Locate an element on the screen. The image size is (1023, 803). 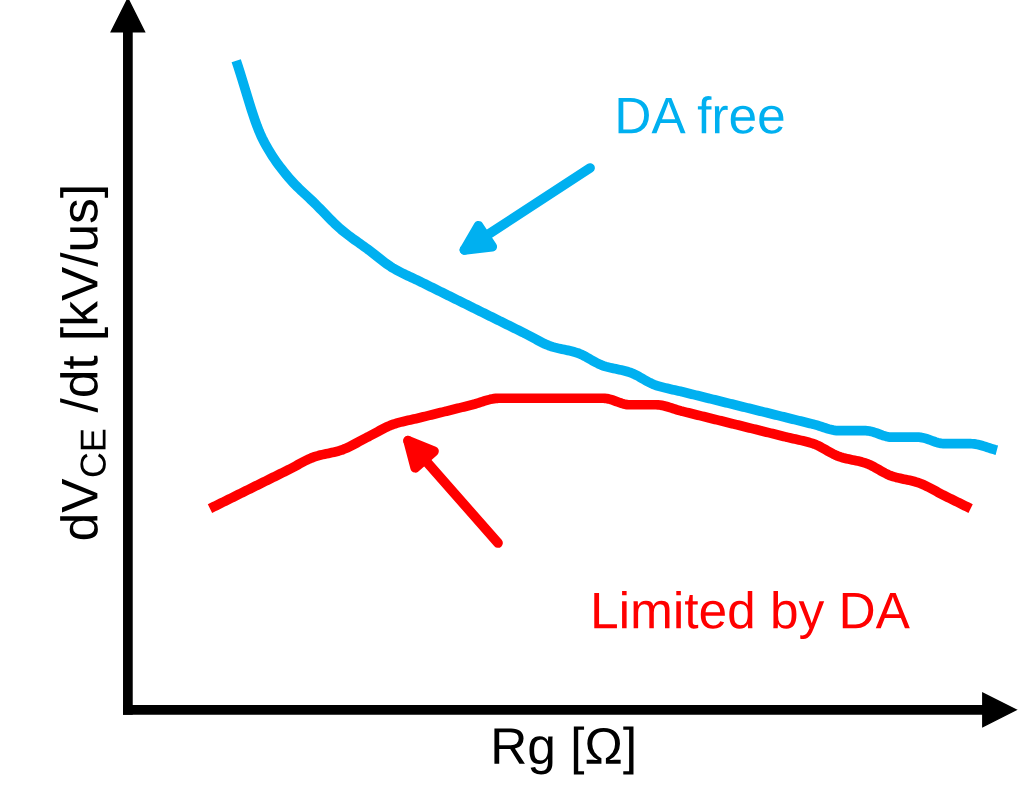
text: DA free is located at coordinates (701, 115).